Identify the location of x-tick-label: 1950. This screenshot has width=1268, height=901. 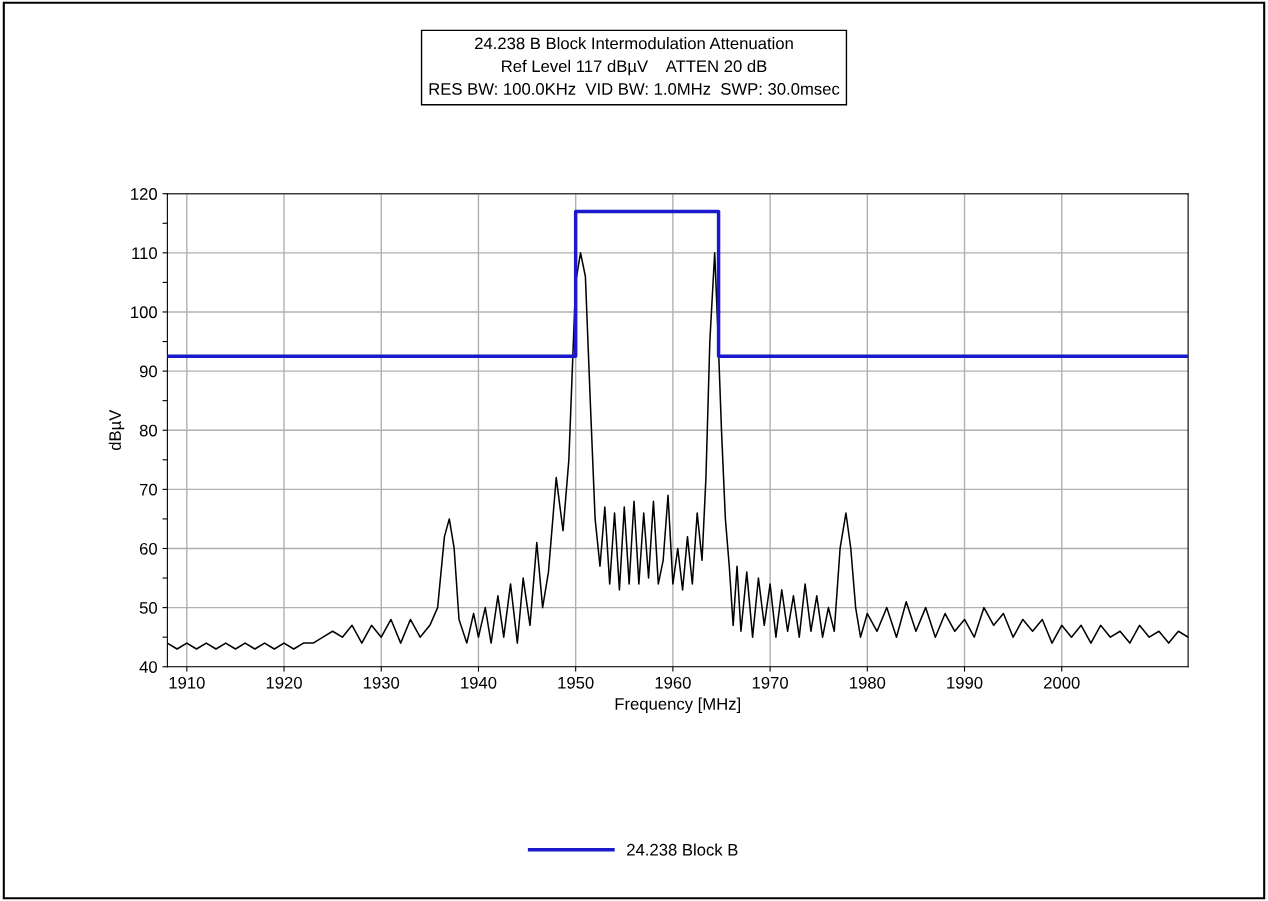
(576, 682).